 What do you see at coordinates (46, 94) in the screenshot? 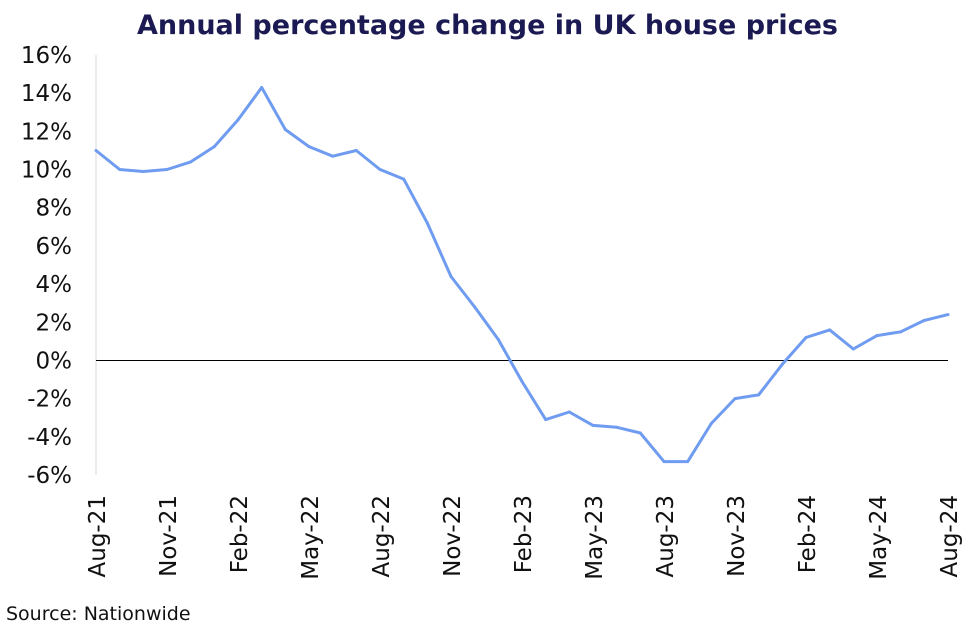
I see `y-tick-label: 14%` at bounding box center [46, 94].